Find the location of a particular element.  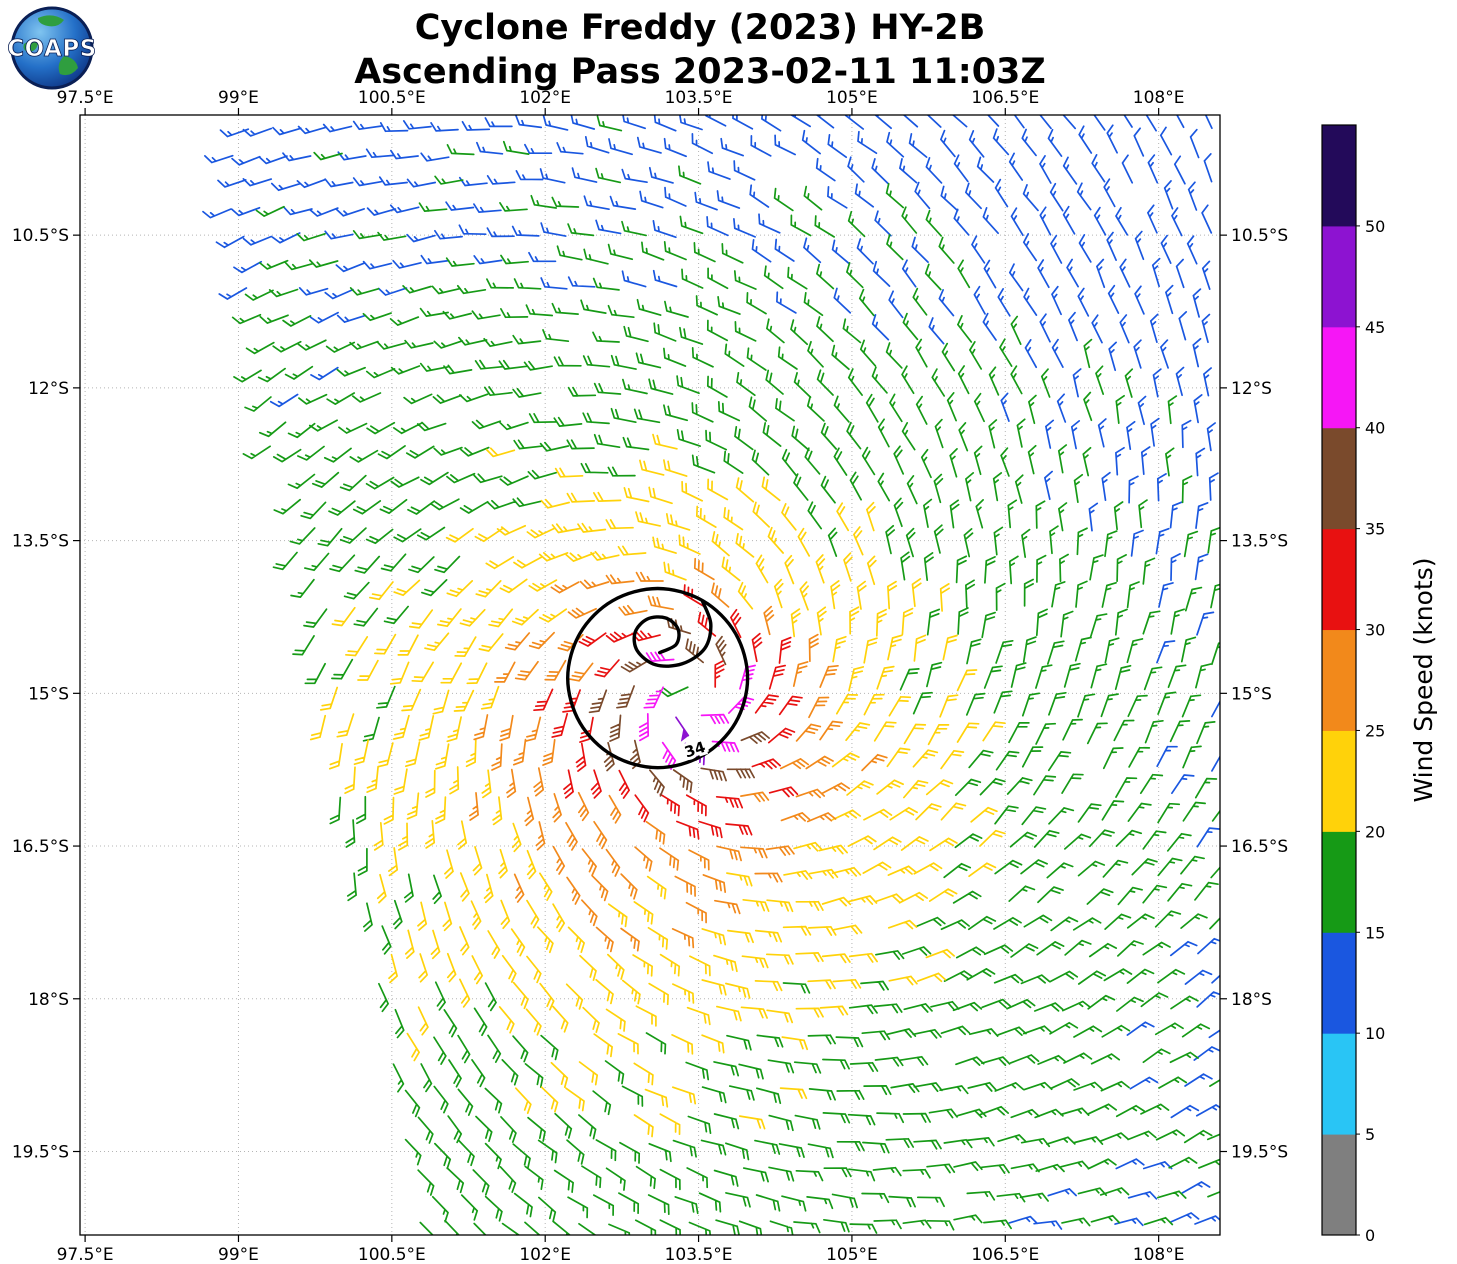

wind-barb-flags-45kt is located at coordinates (684, 734).